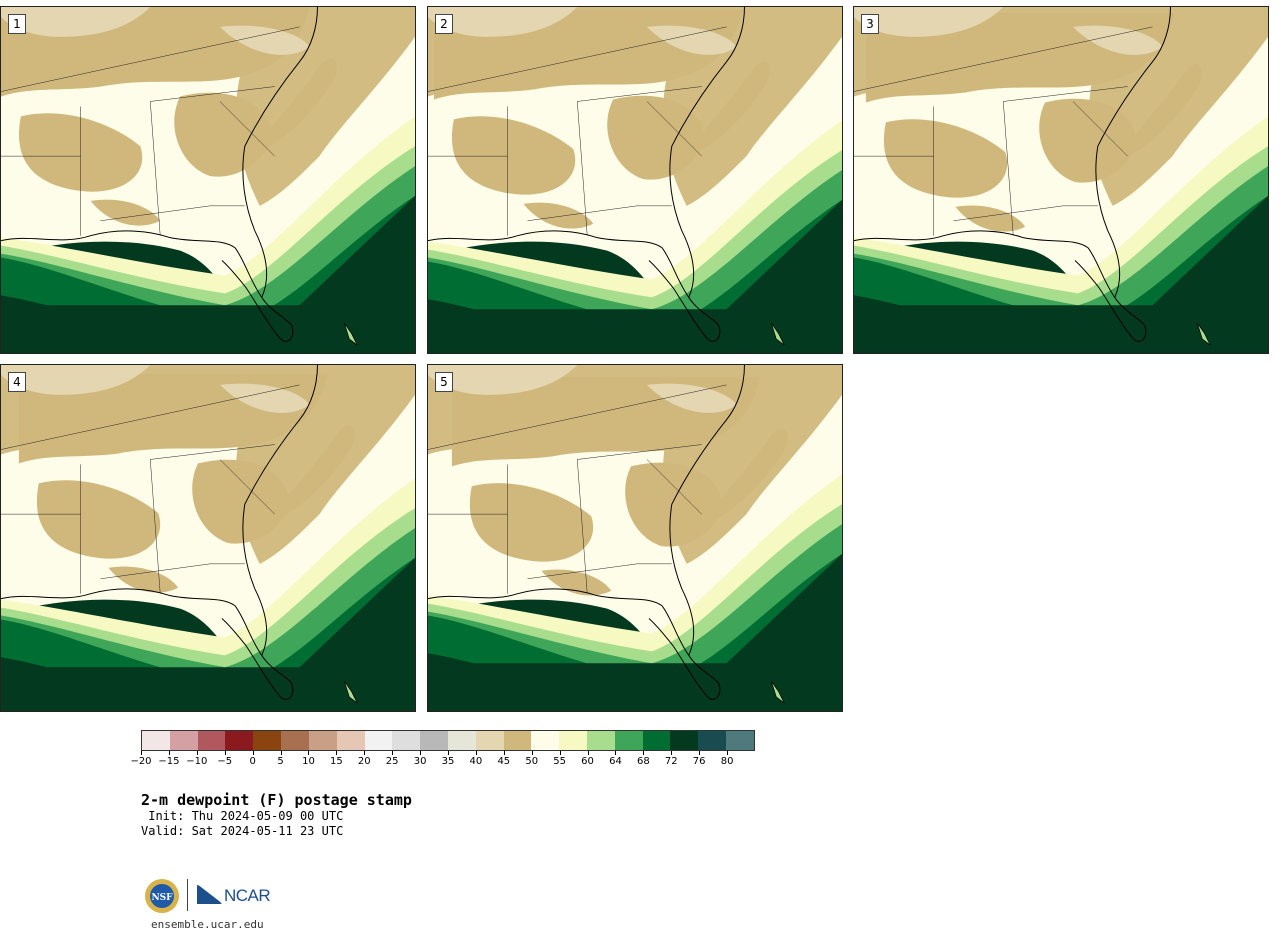  What do you see at coordinates (336, 761) in the screenshot?
I see `colorbar-tick-label: 15` at bounding box center [336, 761].